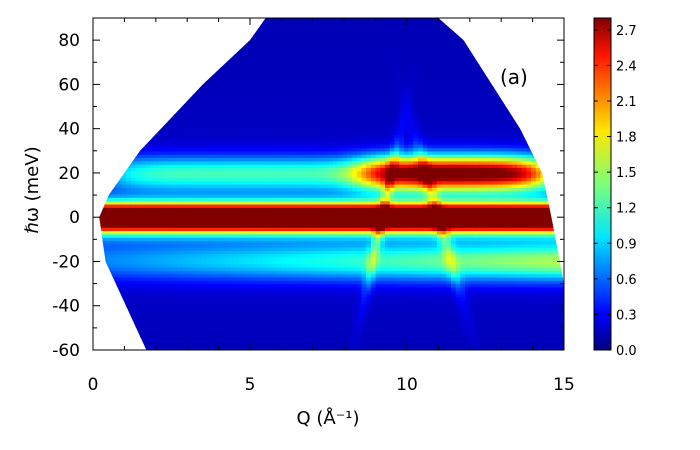  Describe the element at coordinates (626, 138) in the screenshot. I see `colorbar-tick-label: 1.8` at that location.